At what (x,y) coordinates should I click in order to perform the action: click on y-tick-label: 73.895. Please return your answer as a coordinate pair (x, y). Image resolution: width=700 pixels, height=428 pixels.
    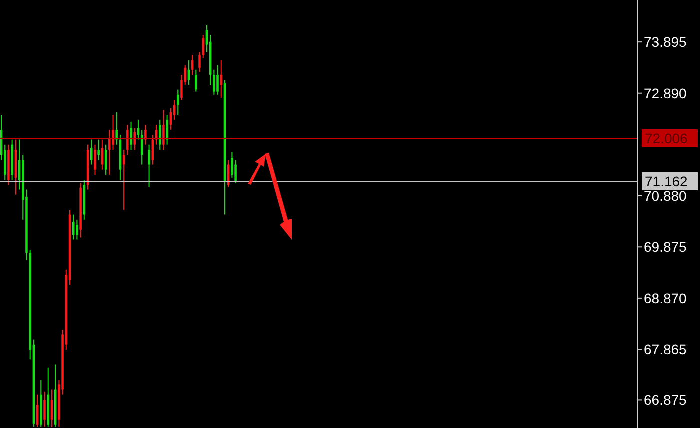
    Looking at the image, I should click on (666, 42).